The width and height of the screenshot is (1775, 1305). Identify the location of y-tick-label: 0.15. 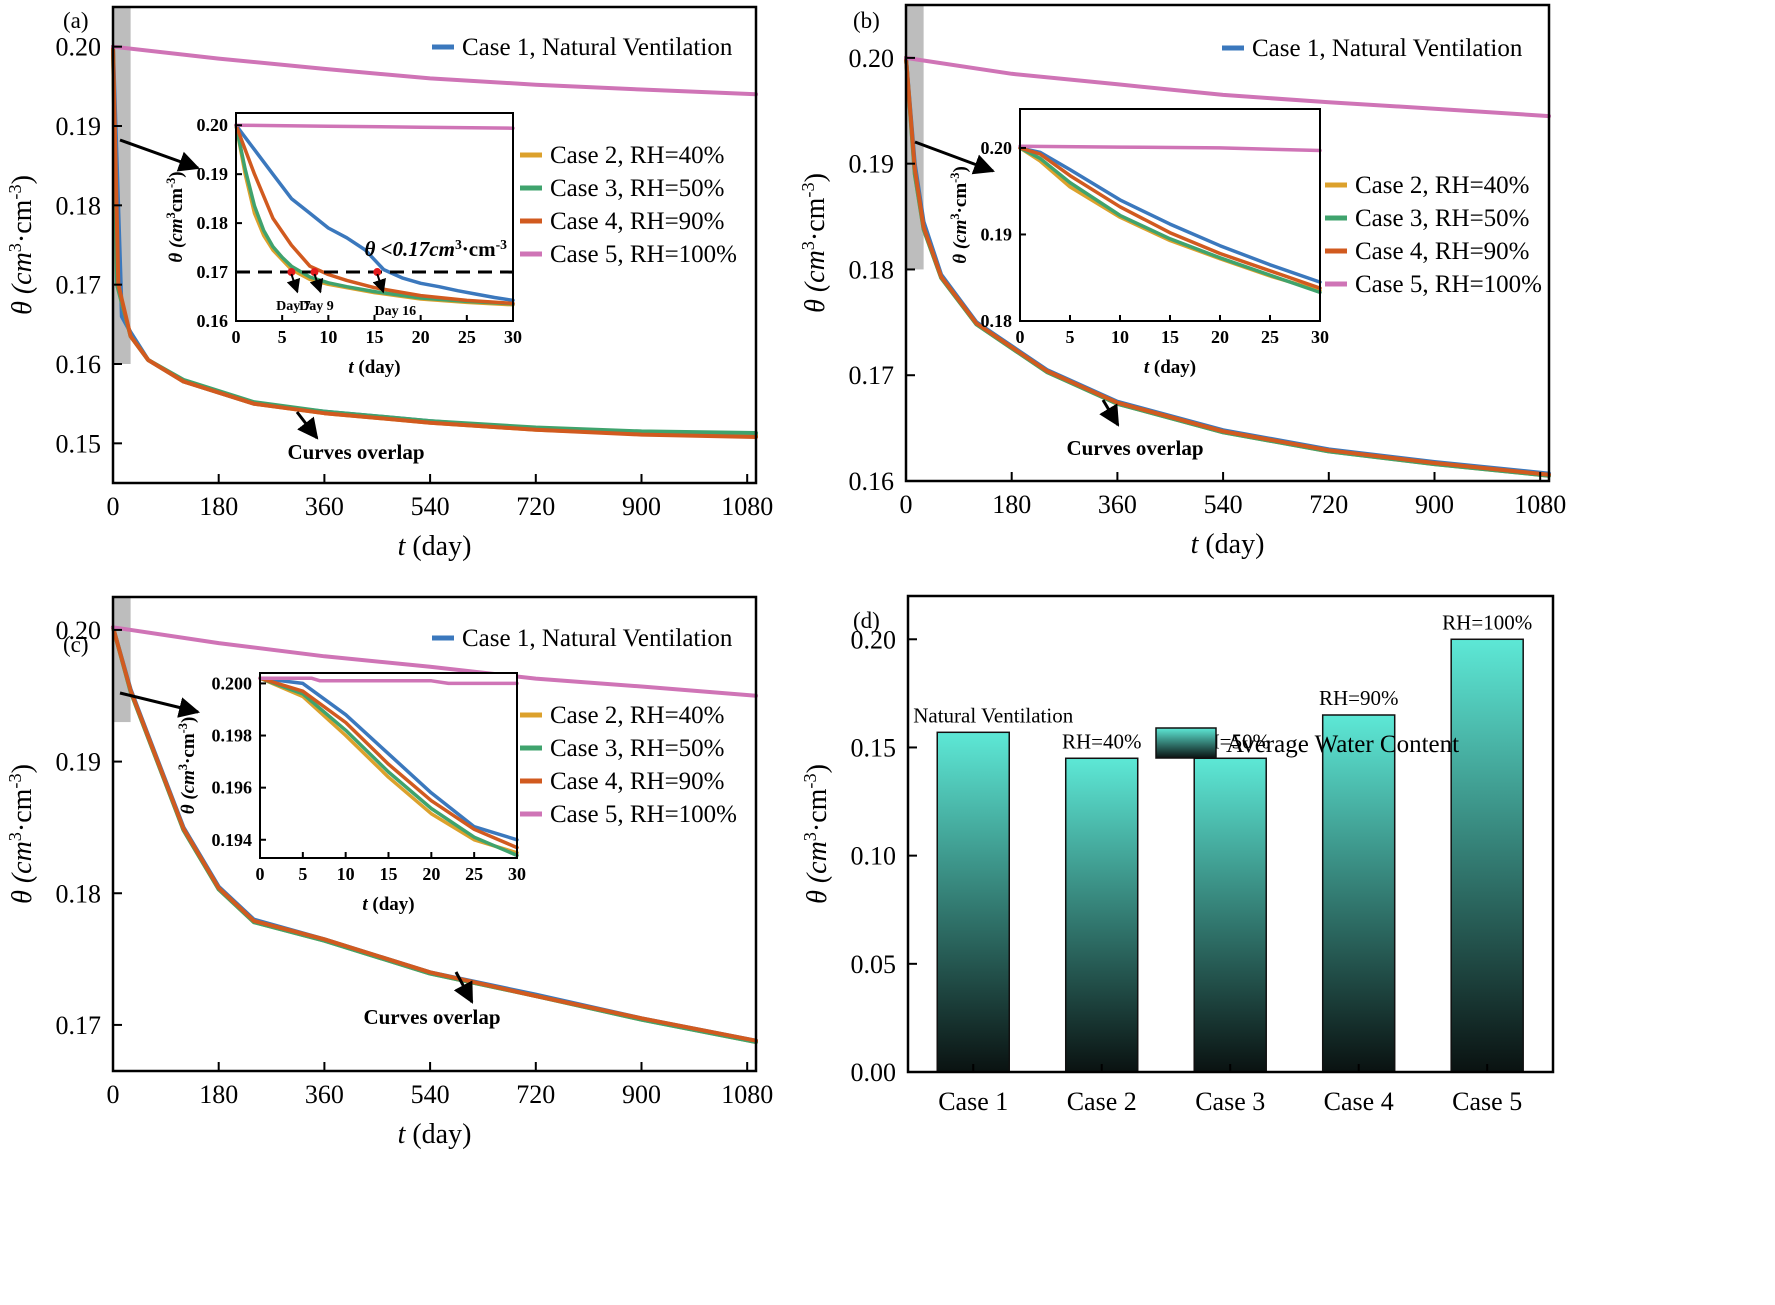
(79, 443).